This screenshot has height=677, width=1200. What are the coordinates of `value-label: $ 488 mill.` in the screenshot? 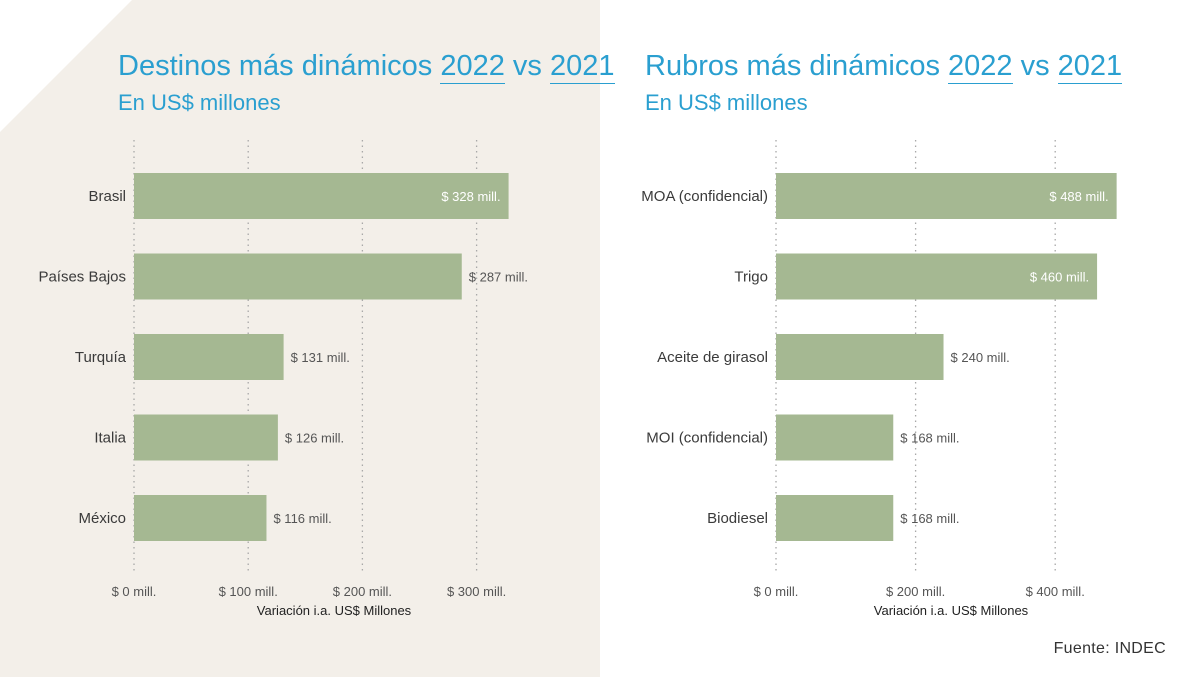 It's located at (1078, 196).